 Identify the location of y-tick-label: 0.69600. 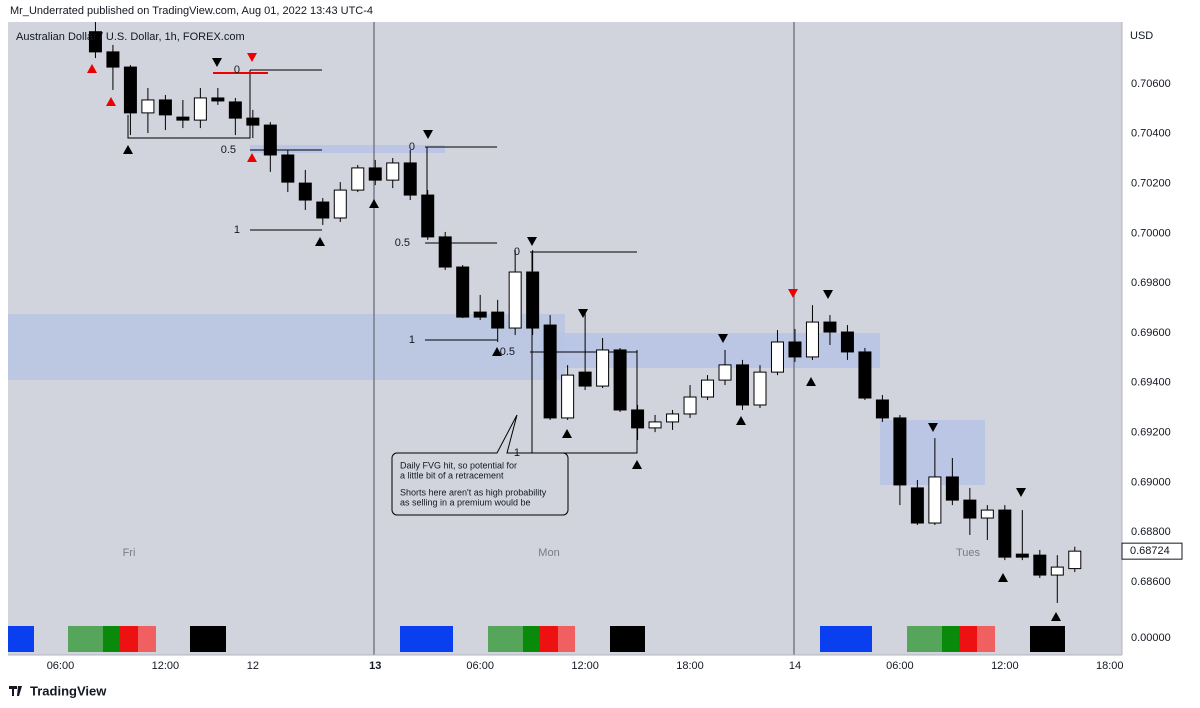
(1151, 333).